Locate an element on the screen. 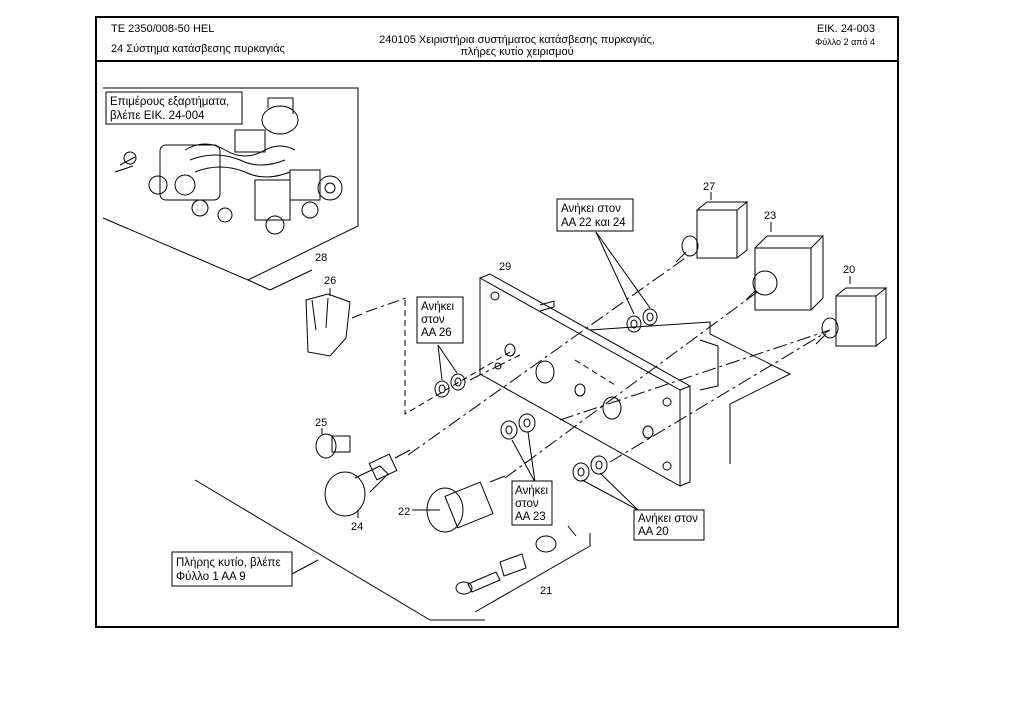 The image size is (1024, 728). part-24-lamp-holder is located at coordinates (367, 483).